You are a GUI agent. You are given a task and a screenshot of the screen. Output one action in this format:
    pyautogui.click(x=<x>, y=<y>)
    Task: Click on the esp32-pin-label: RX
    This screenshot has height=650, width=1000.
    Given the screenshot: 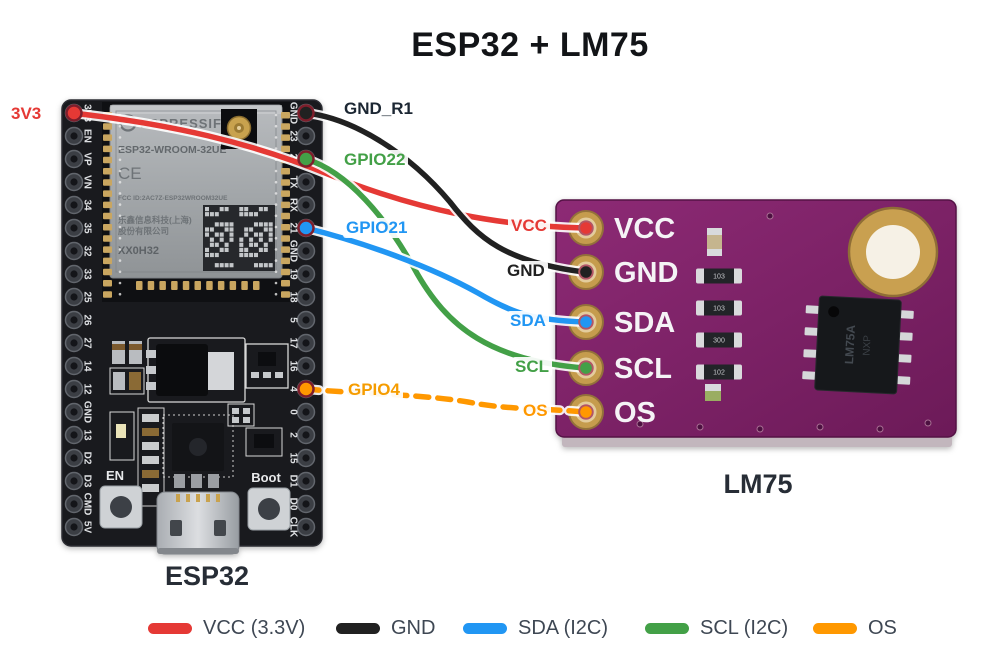 What is the action you would take?
    pyautogui.click(x=293, y=205)
    